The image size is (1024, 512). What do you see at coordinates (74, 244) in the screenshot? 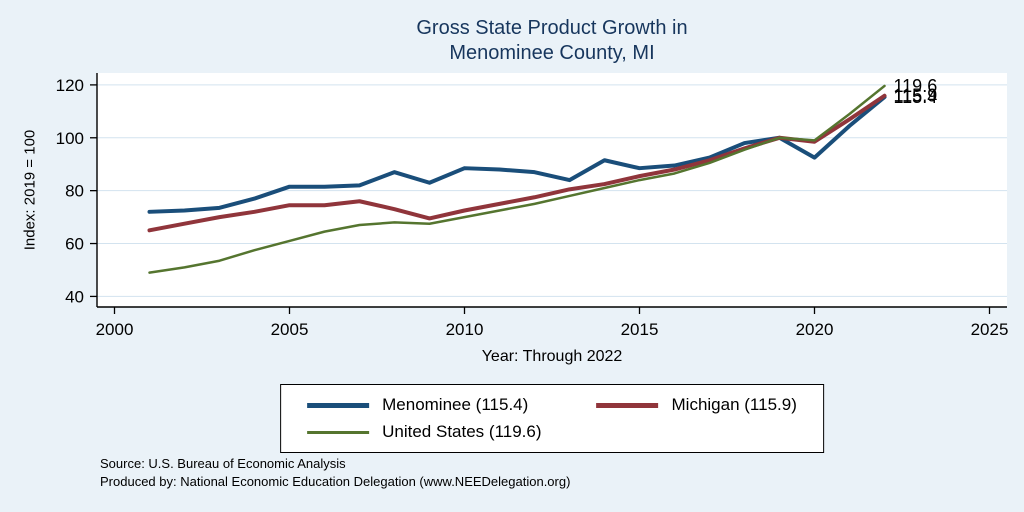
I see `y-tick-label: 60` at bounding box center [74, 244].